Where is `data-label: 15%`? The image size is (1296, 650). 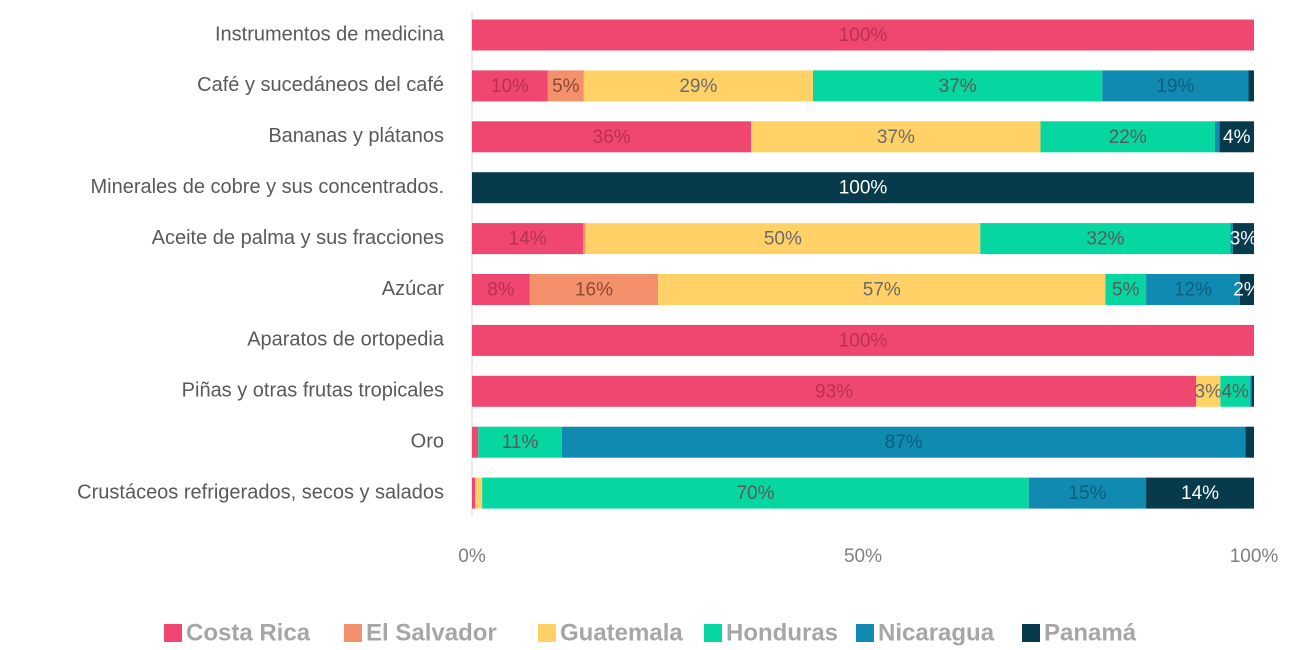 data-label: 15% is located at coordinates (1087, 493).